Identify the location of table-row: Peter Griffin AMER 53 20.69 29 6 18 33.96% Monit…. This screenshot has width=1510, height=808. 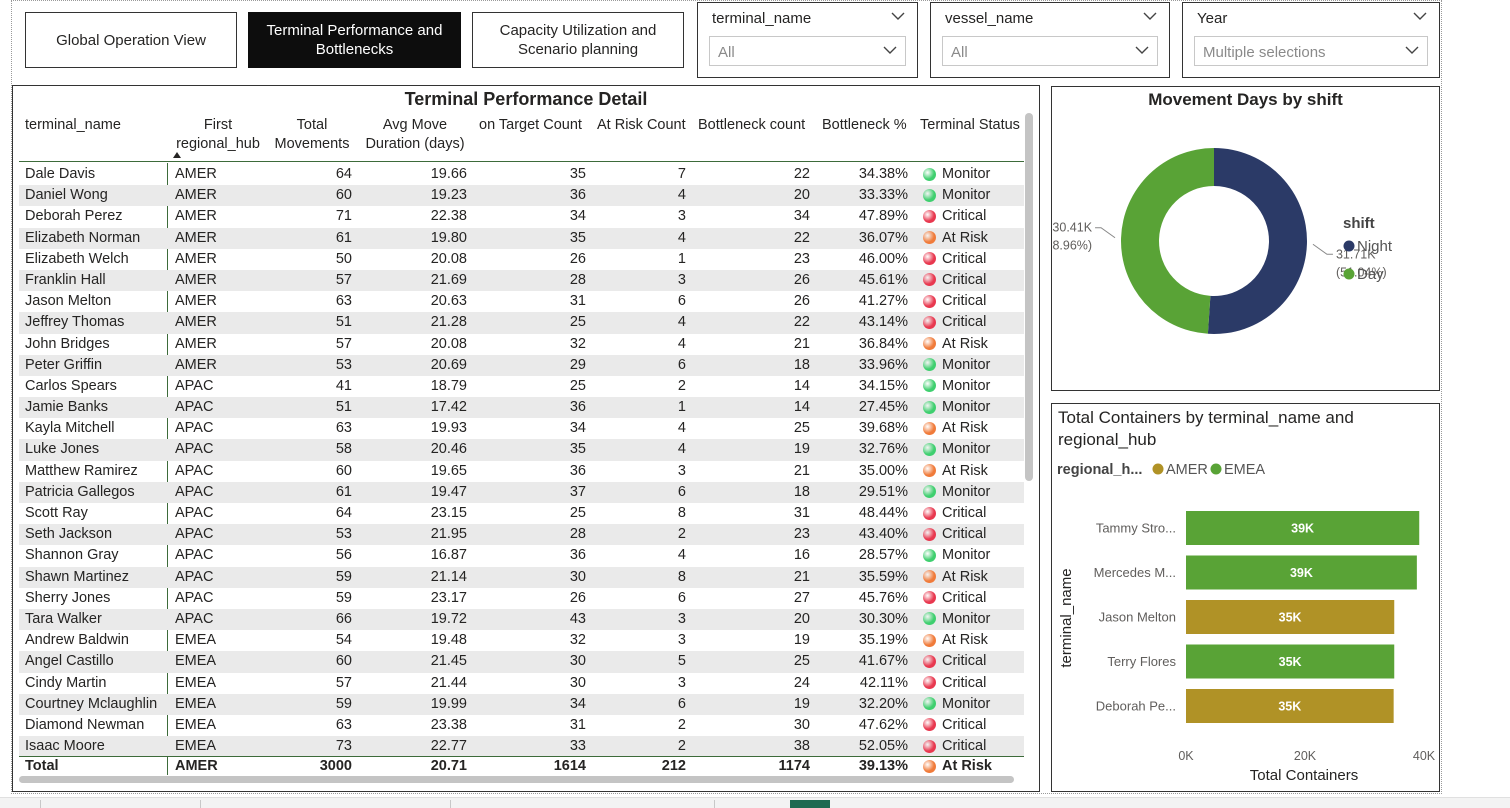
(521, 365).